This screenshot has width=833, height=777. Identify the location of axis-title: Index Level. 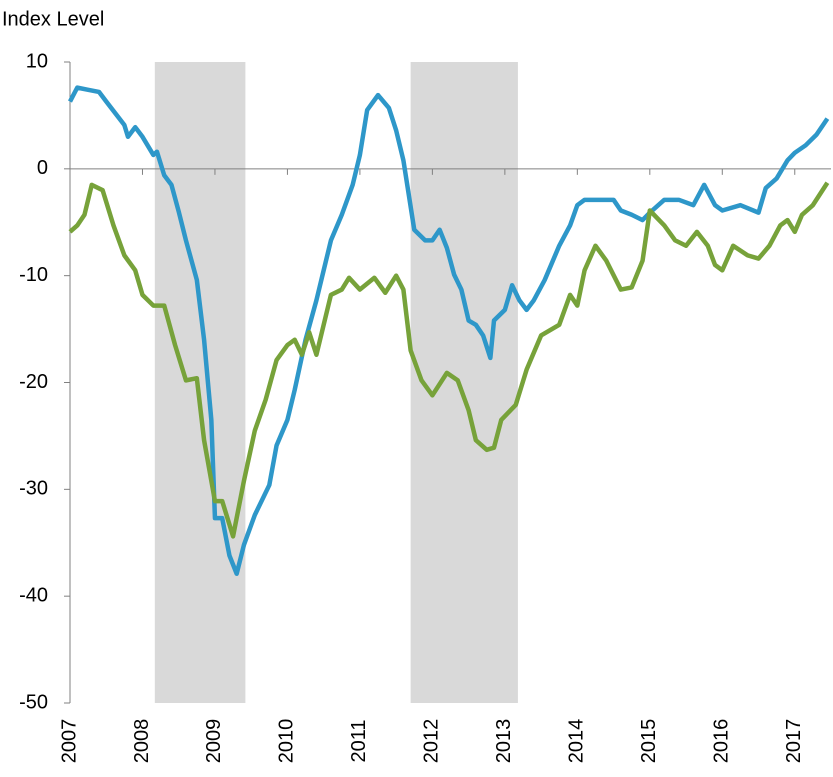
(53, 19).